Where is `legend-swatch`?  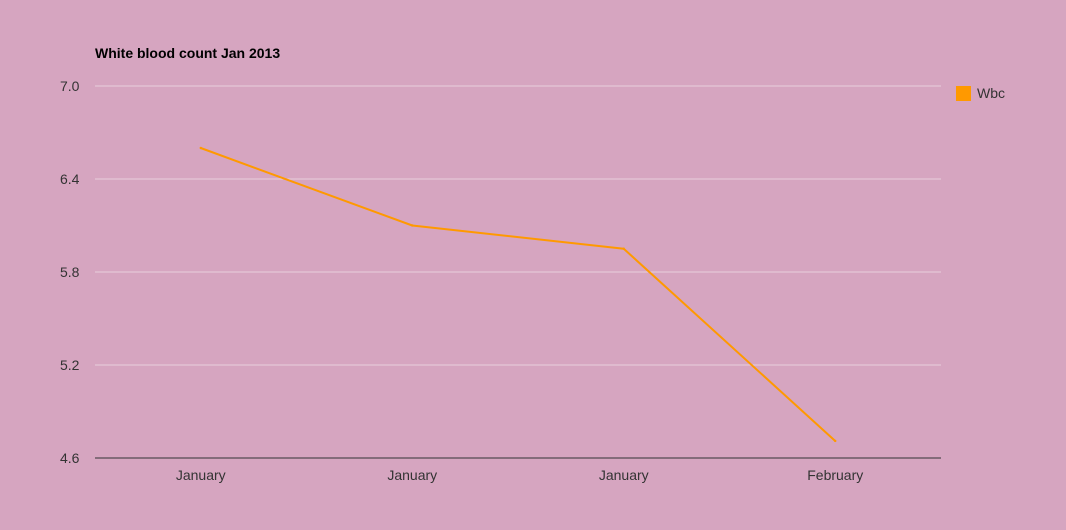
legend-swatch is located at coordinates (963, 93).